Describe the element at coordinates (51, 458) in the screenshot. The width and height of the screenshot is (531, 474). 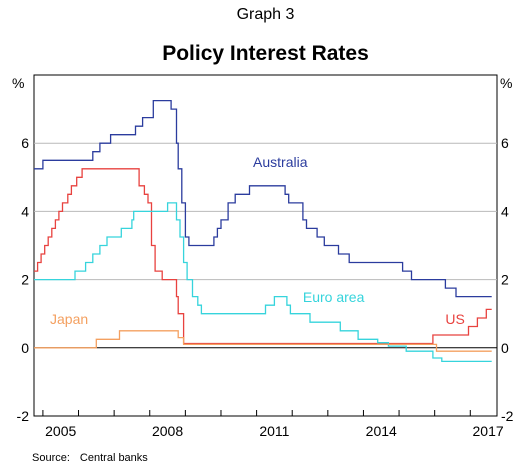
I see `source-label: Source:` at that location.